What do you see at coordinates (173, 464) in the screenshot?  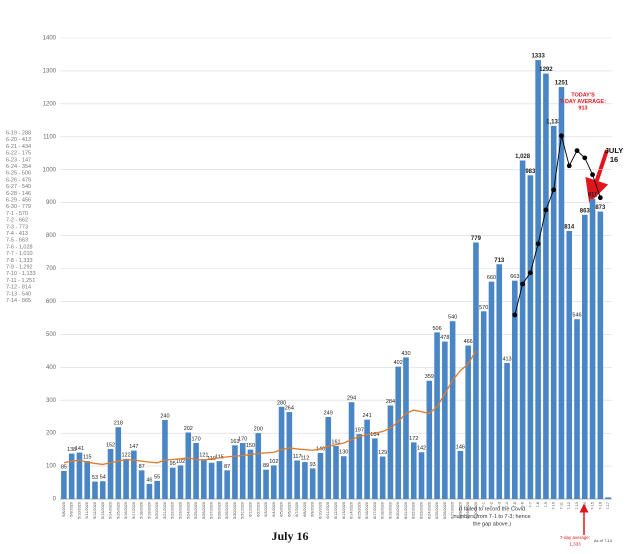 I see `data-label: 95` at bounding box center [173, 464].